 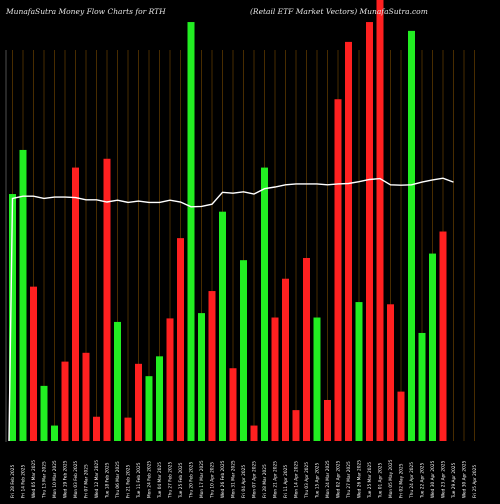 I want to click on x-tick-label: Fri 28 Feb 2025, so click(x=13, y=481).